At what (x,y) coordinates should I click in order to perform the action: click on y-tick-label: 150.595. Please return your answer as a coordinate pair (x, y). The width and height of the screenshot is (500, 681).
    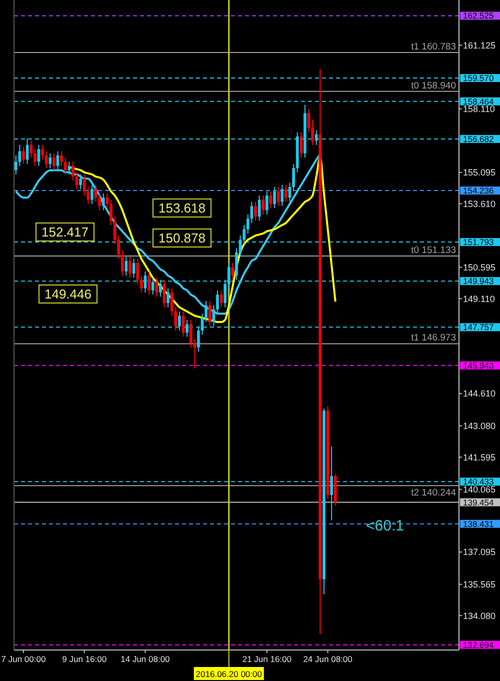
    Looking at the image, I should click on (479, 267).